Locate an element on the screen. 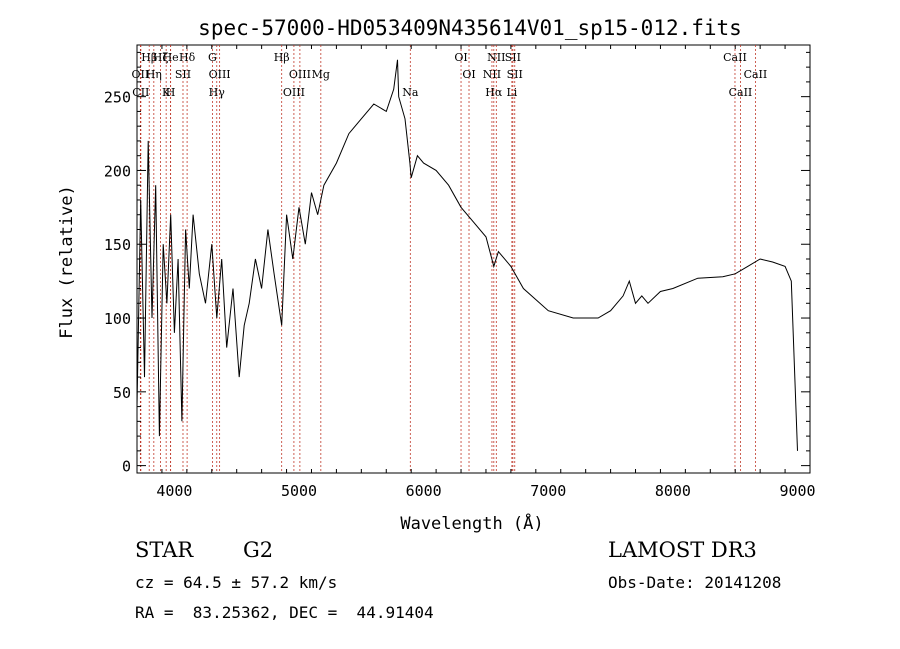  line-label: G is located at coordinates (212, 57).